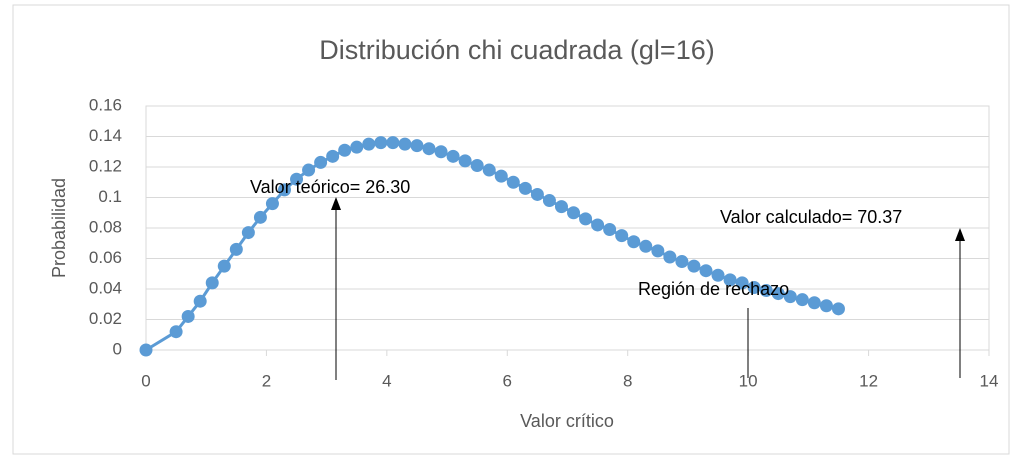 The height and width of the screenshot is (469, 1019). I want to click on y-tick-label: 0.08, so click(105, 226).